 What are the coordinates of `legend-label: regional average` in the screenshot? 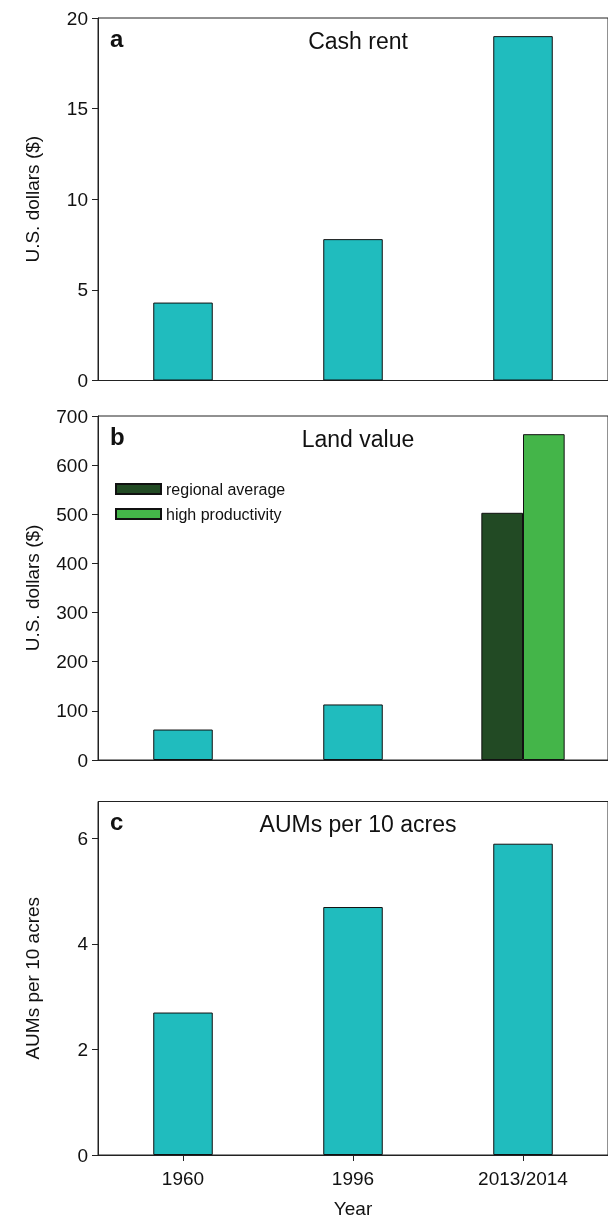 It's located at (226, 489).